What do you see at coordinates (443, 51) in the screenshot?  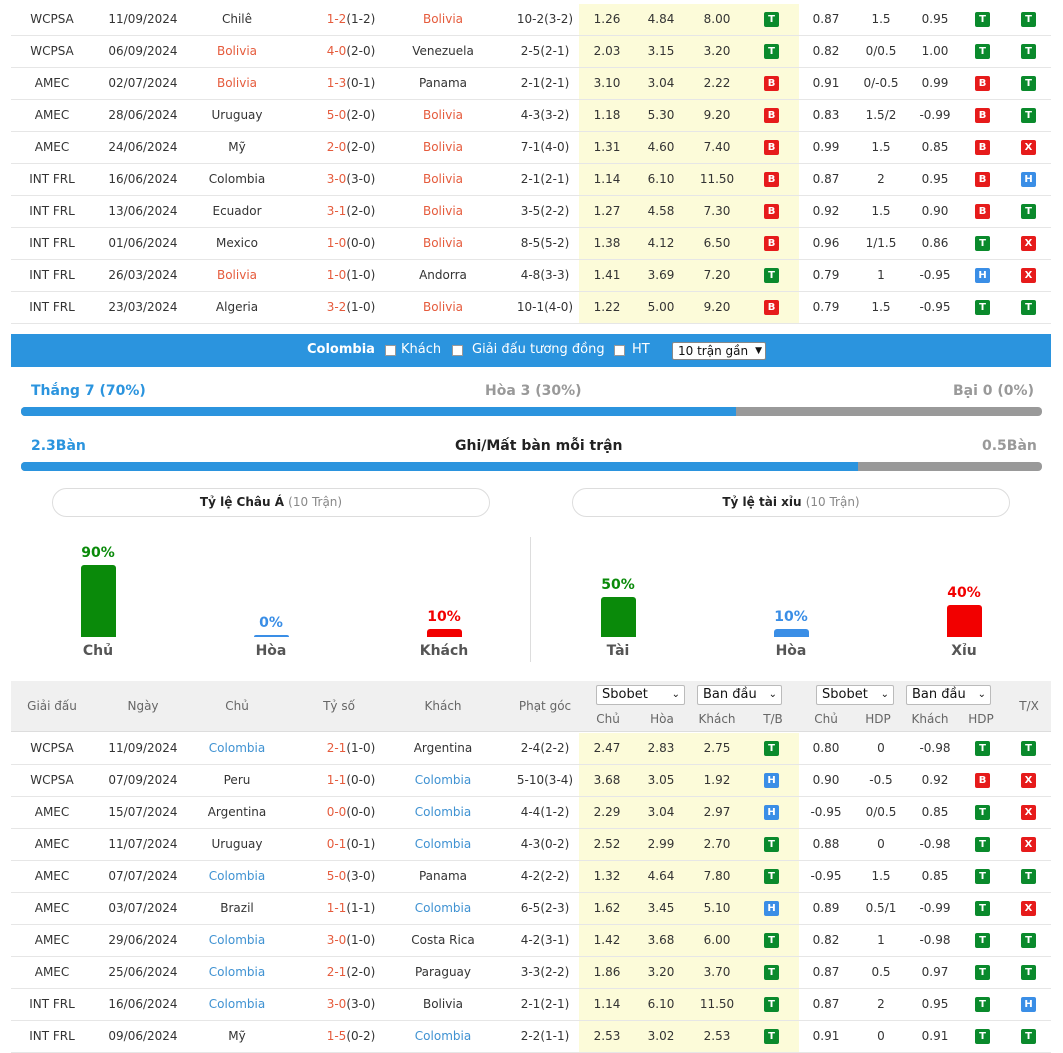 I see `cell-away: Venezuela` at bounding box center [443, 51].